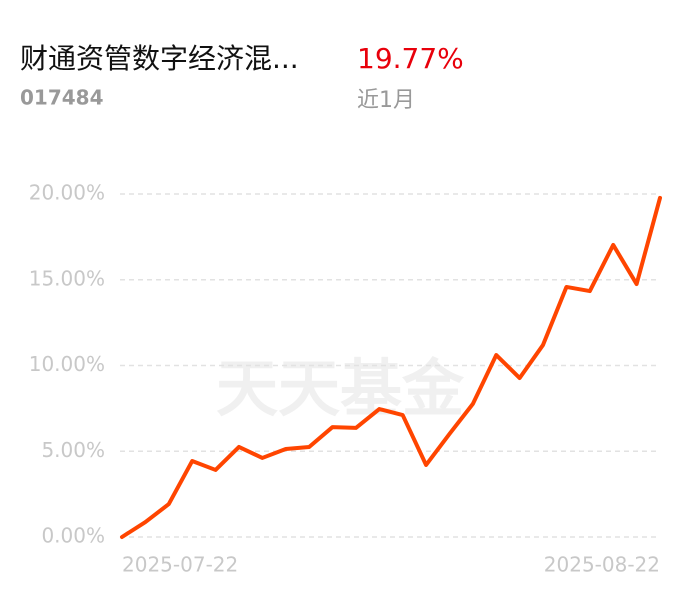  I want to click on watermark: 天天基金, so click(340, 388).